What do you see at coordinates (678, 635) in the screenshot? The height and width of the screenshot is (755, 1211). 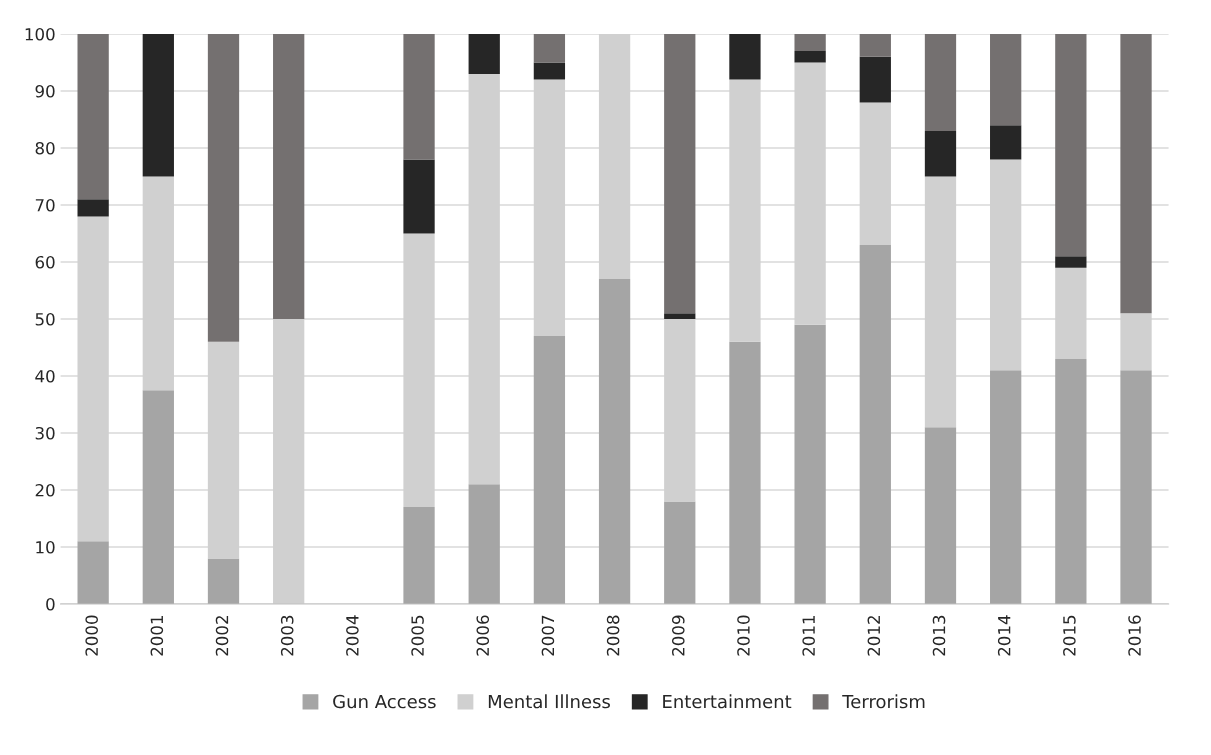 I see `x-tick-label: 2009` at bounding box center [678, 635].